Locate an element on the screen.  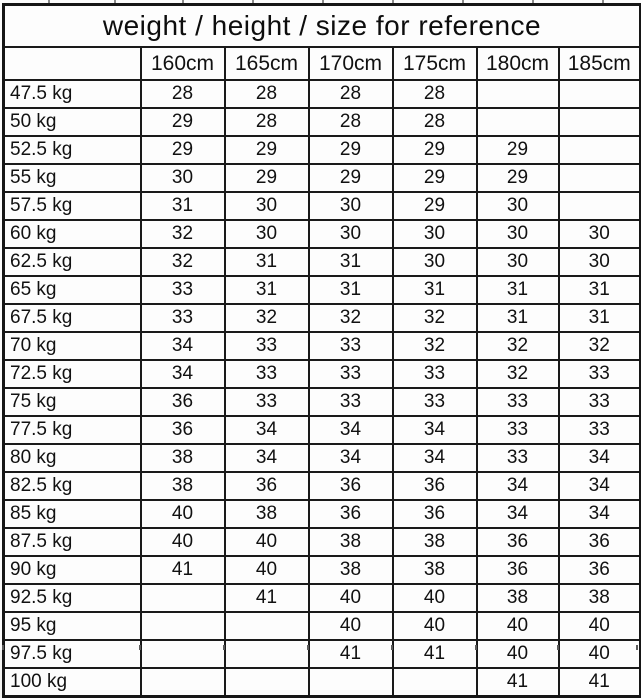
table-row: 80 kg 38 34 34 34 33 34 is located at coordinates (321, 458).